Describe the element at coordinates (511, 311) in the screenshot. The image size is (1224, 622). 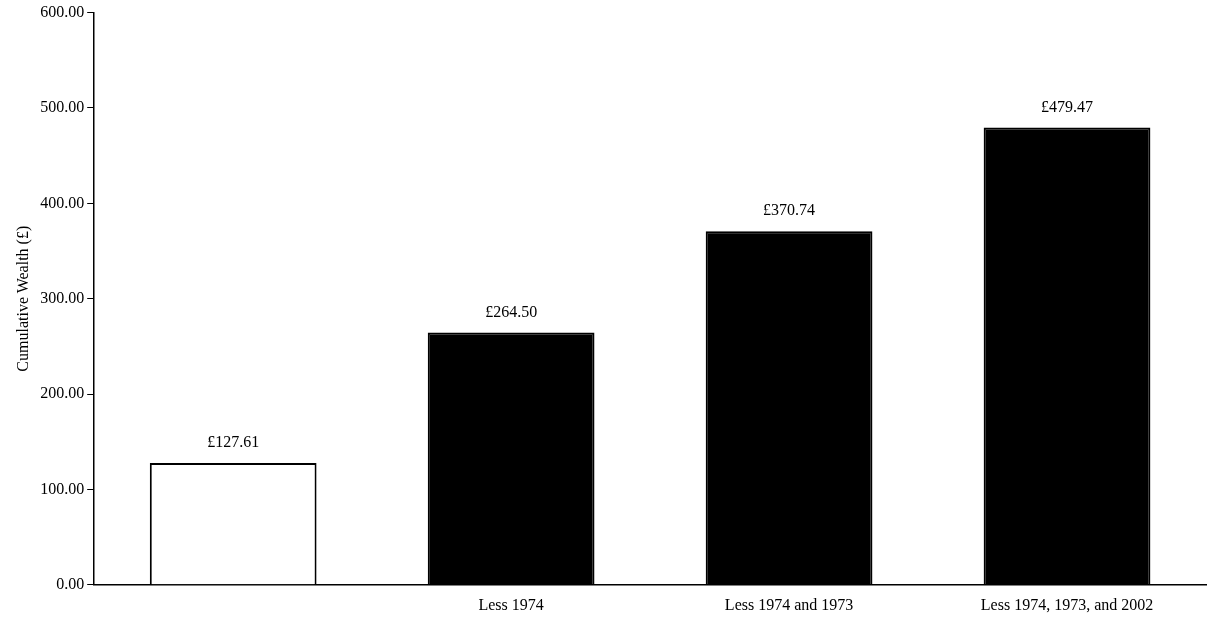
I see `data-label: £264.50` at that location.